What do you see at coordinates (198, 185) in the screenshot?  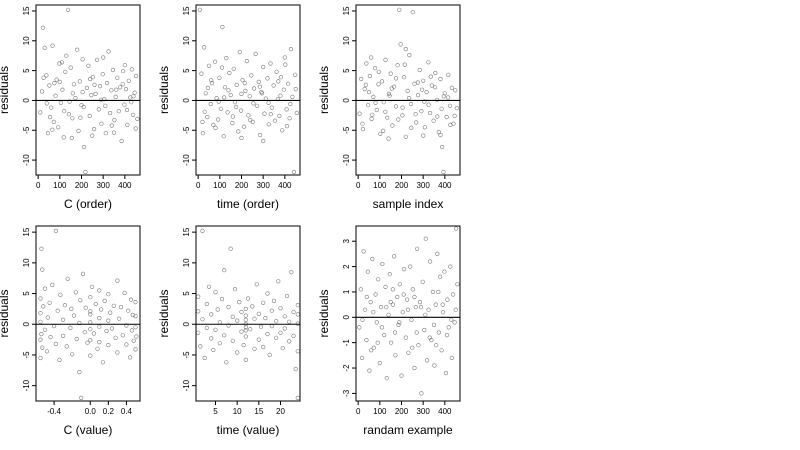 I see `x-tick-label: 0` at bounding box center [198, 185].